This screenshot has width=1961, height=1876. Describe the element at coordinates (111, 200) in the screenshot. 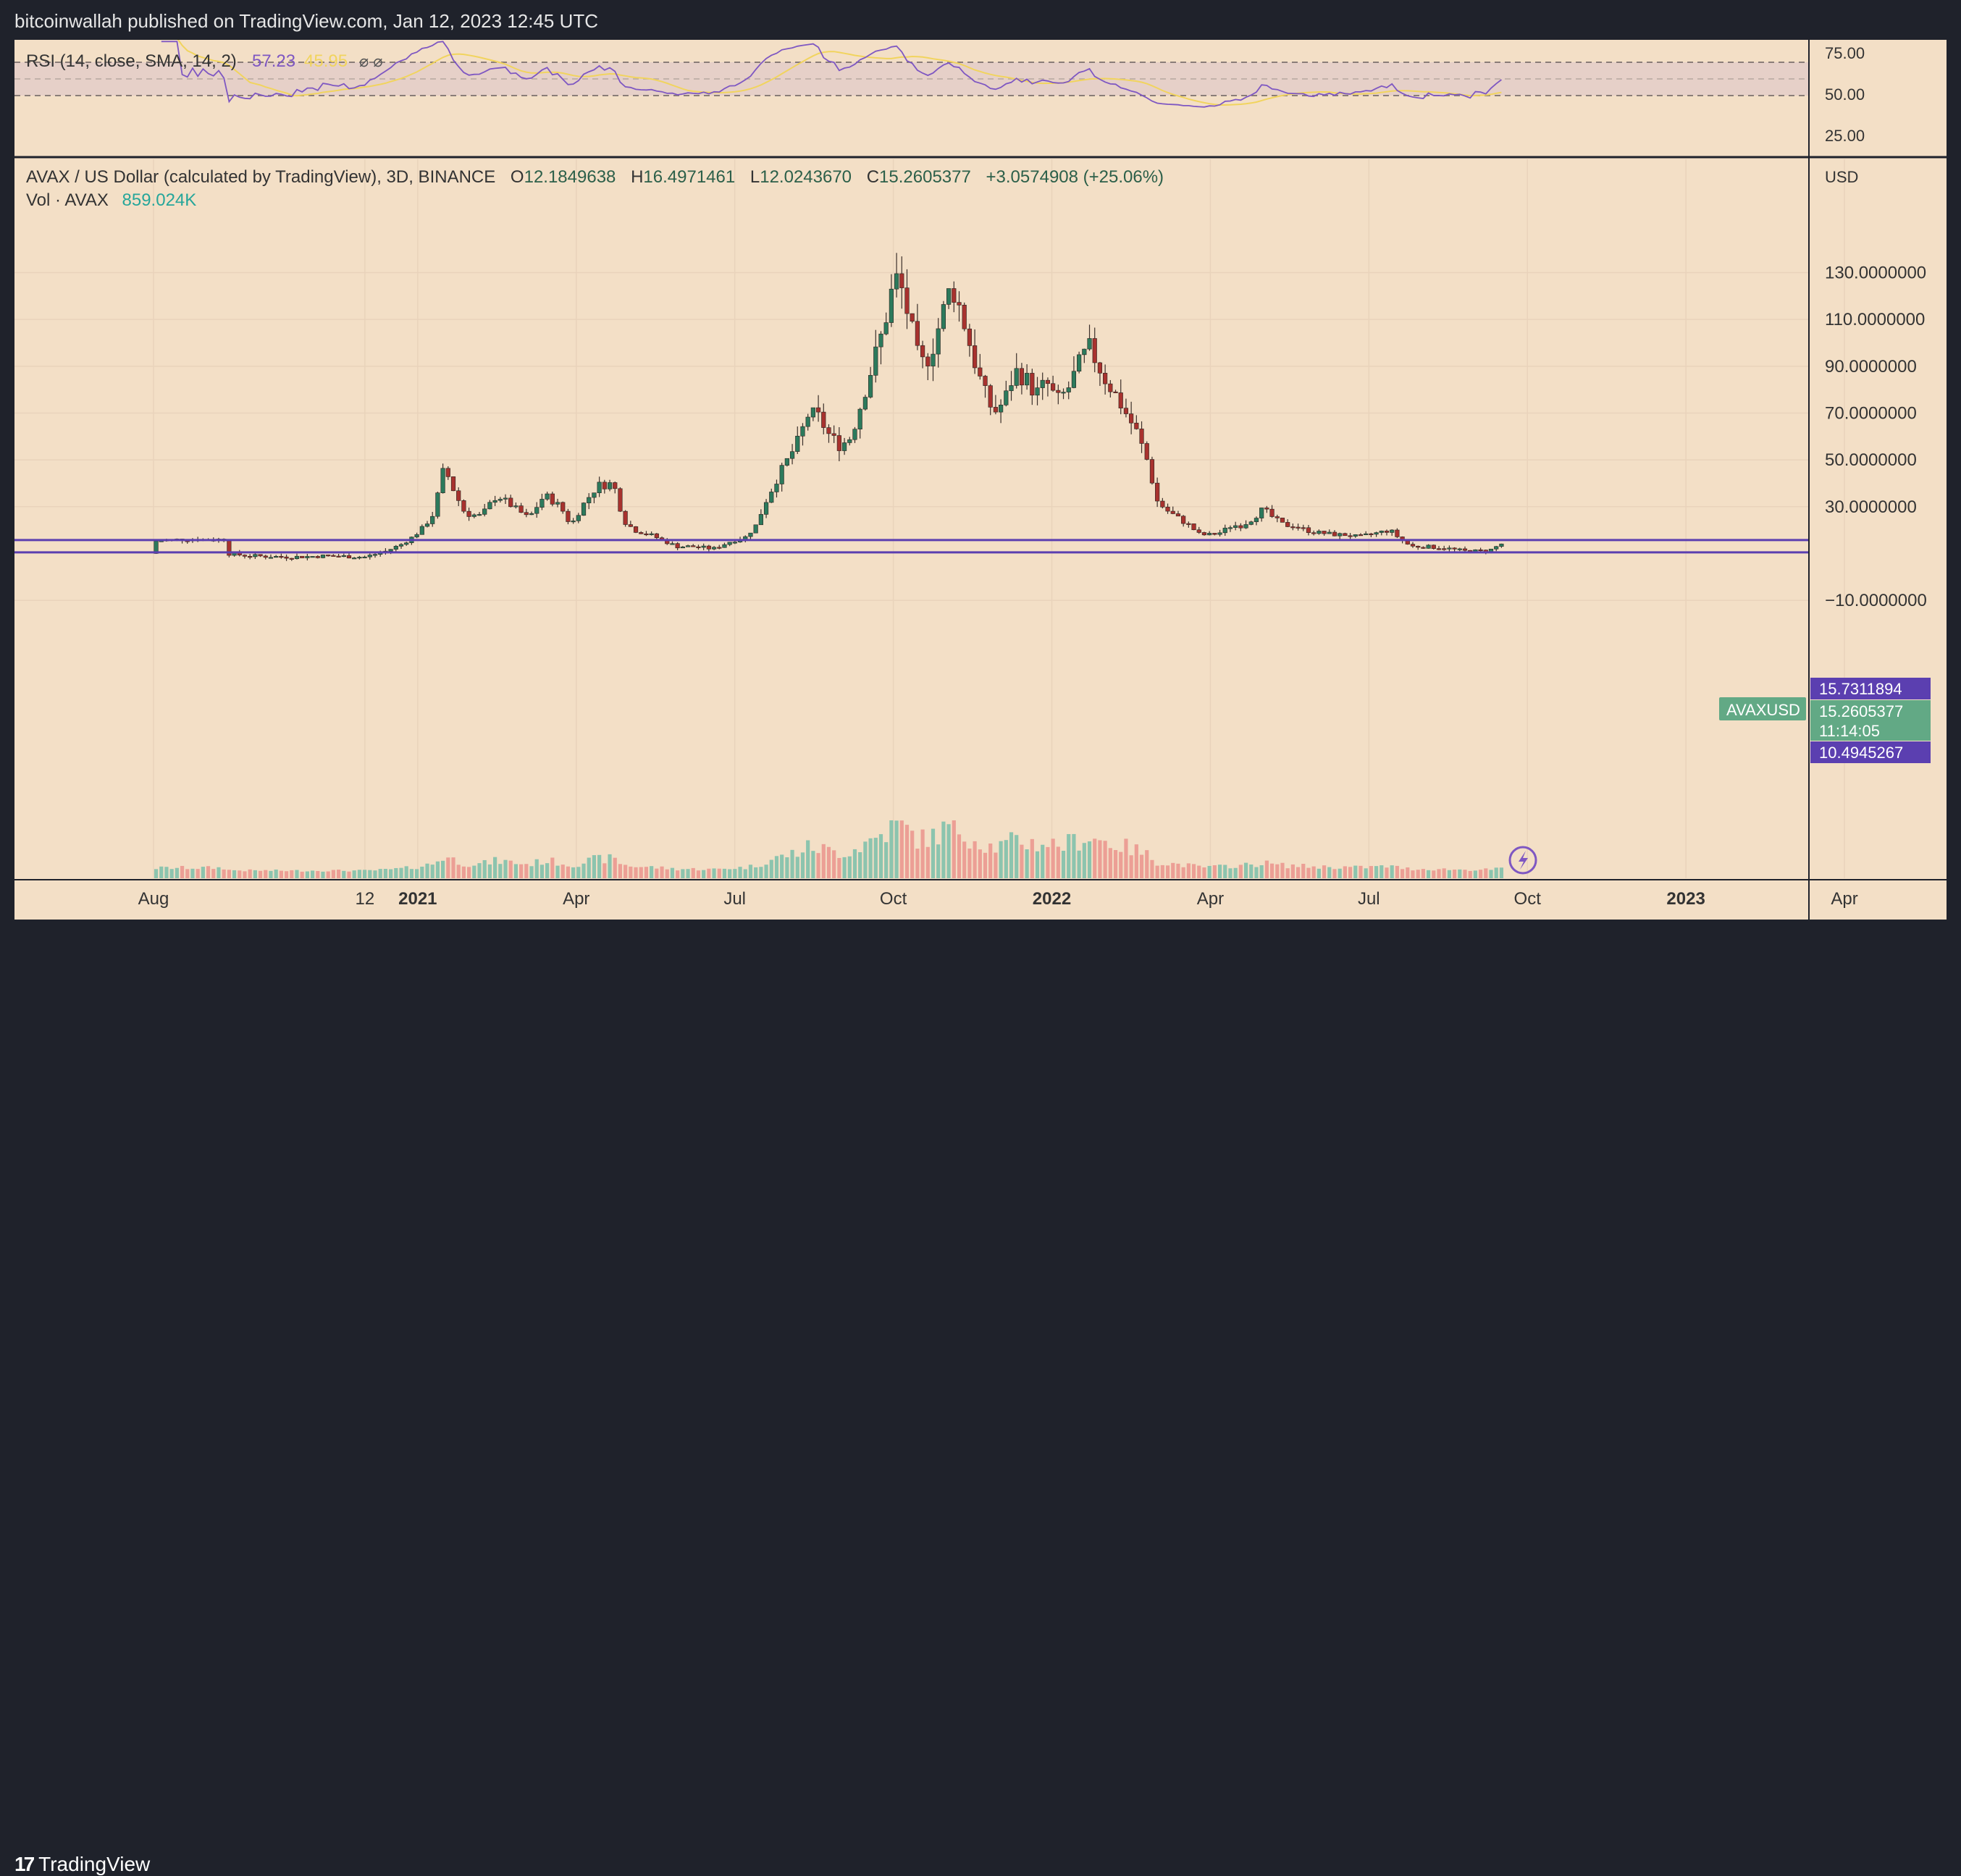

I see `svg-text: Vol · AVAX 859.024K` at that location.